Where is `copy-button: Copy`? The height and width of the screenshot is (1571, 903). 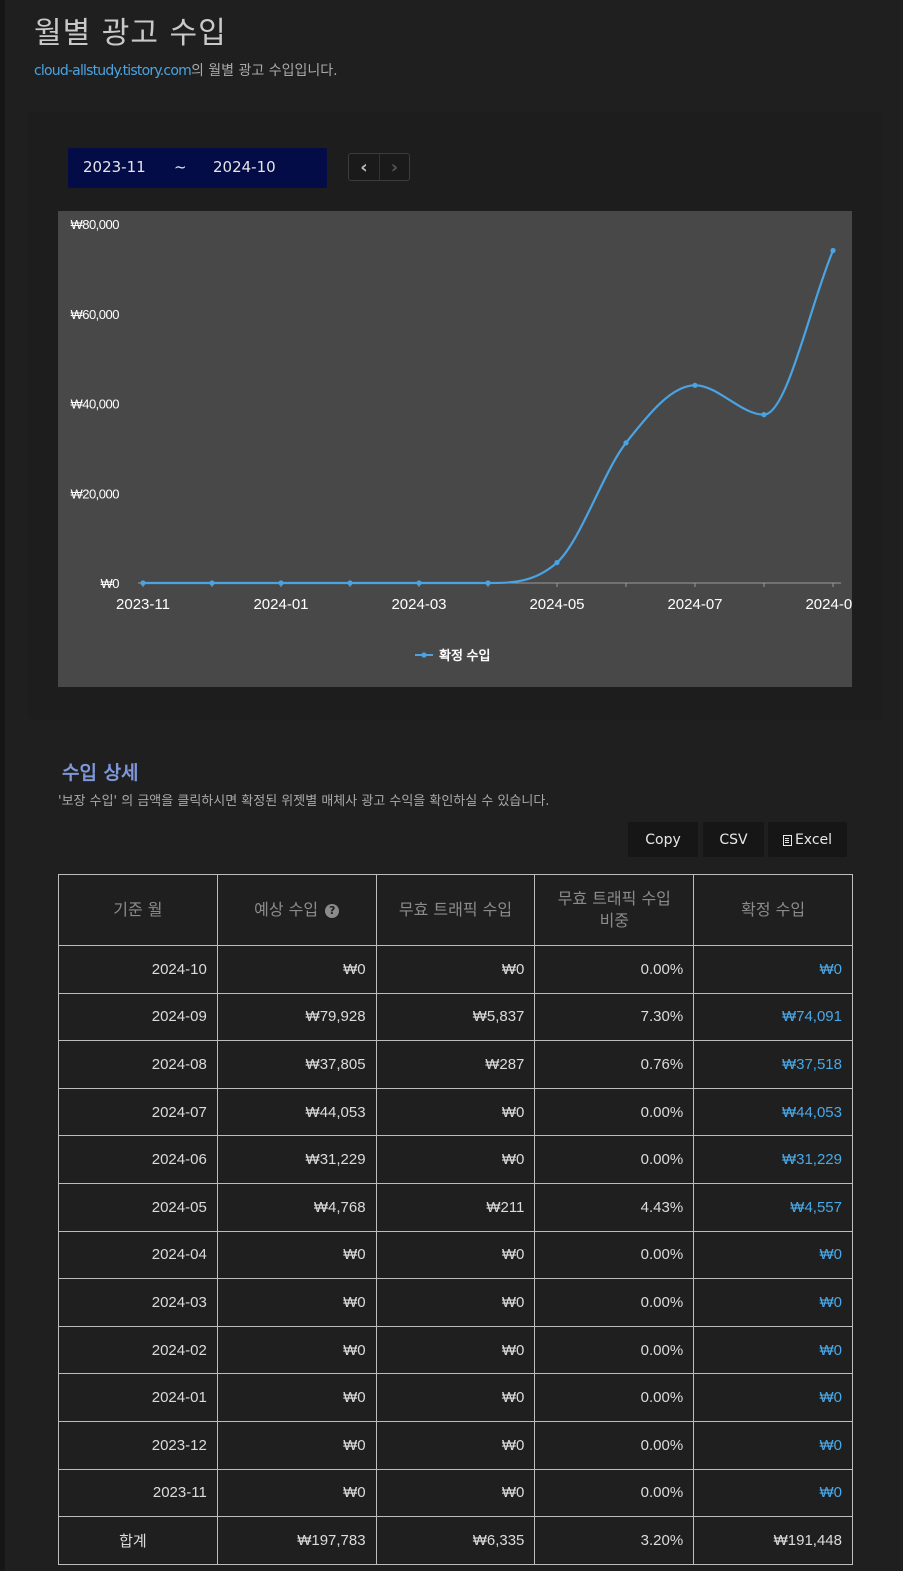 copy-button: Copy is located at coordinates (663, 839).